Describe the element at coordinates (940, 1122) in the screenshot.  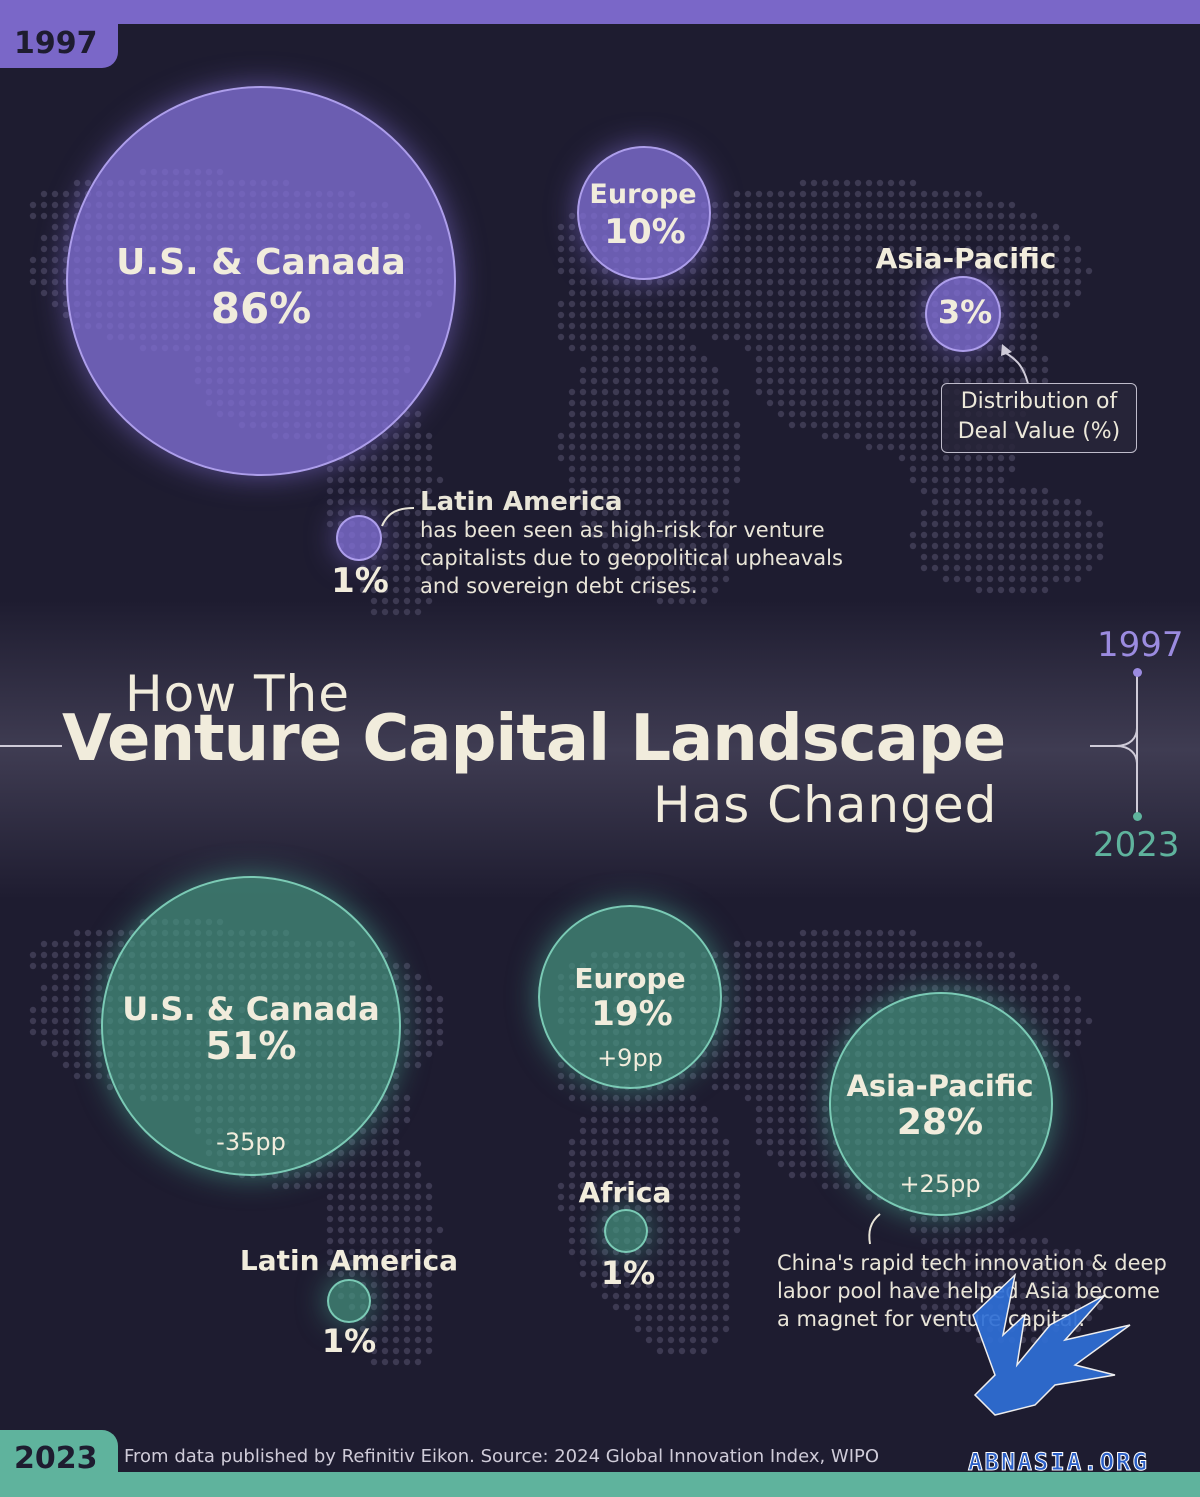
I see `value-2023-asia-pacific: 28%` at that location.